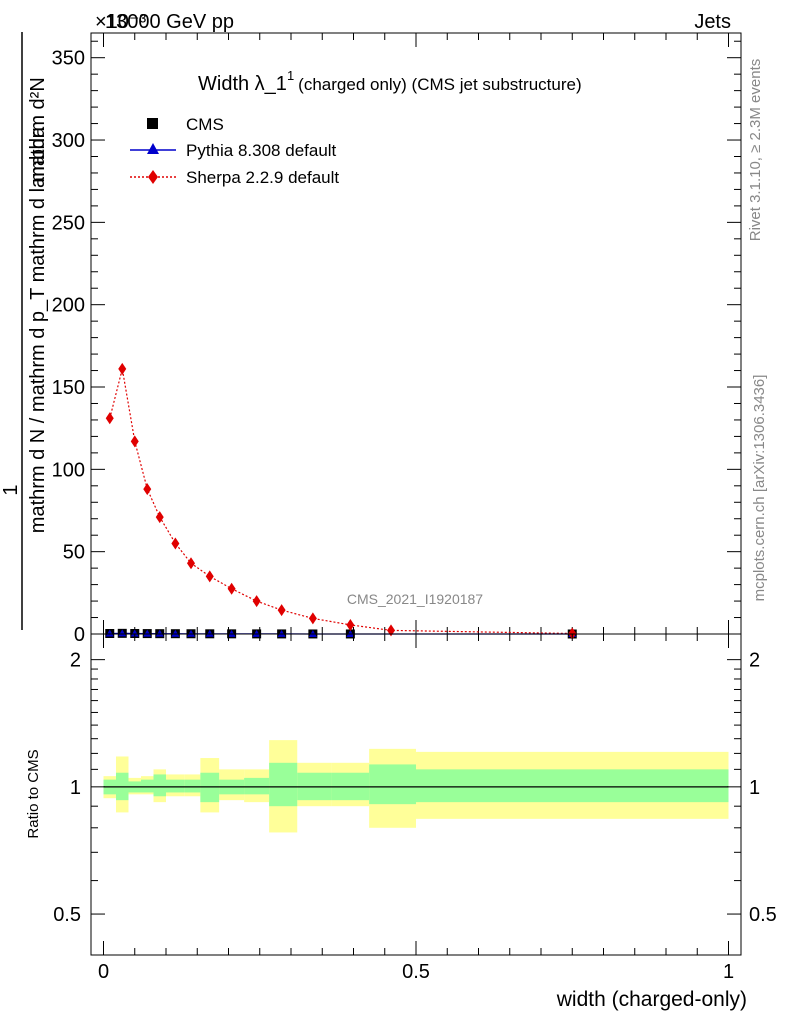  Describe the element at coordinates (651, 999) in the screenshot. I see `x-axis-label: width (charged-only)` at that location.